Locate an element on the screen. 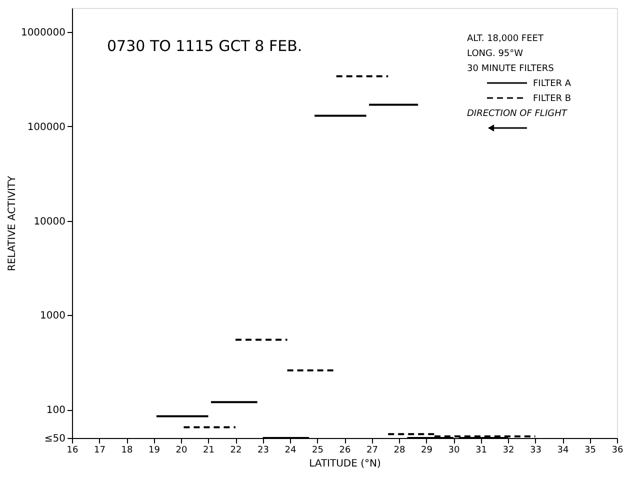  x-tick-label: 33 is located at coordinates (536, 451).